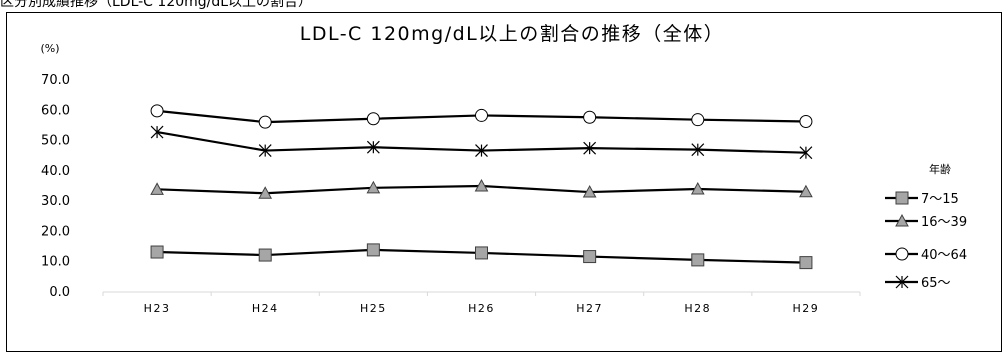 The height and width of the screenshot is (356, 1008). Describe the element at coordinates (55, 201) in the screenshot. I see `y-tick-label: 30.0` at that location.